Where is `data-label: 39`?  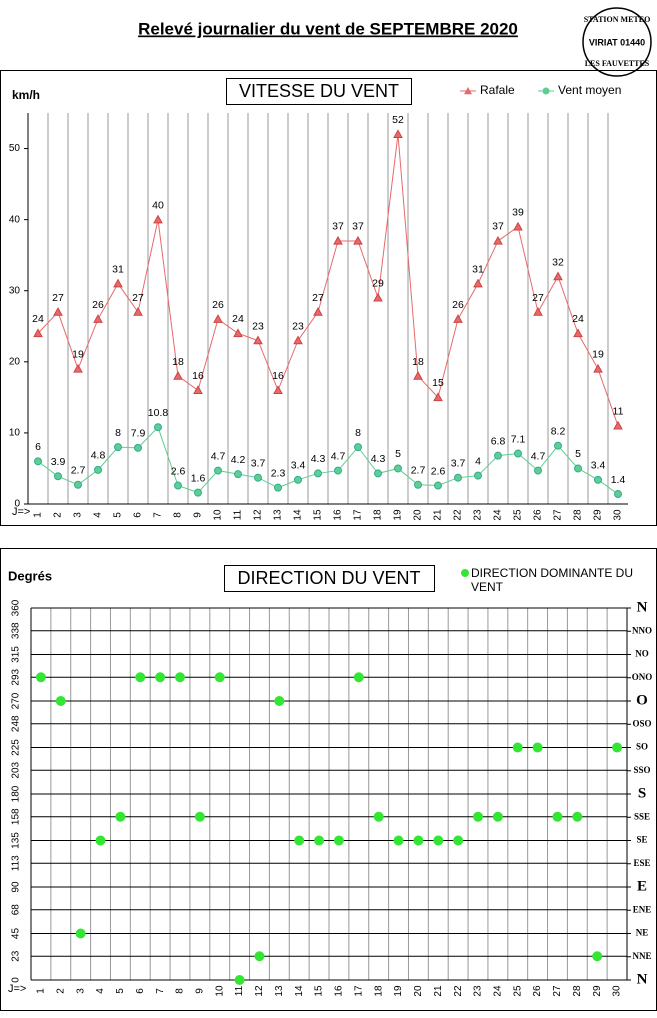 data-label: 39 is located at coordinates (518, 213).